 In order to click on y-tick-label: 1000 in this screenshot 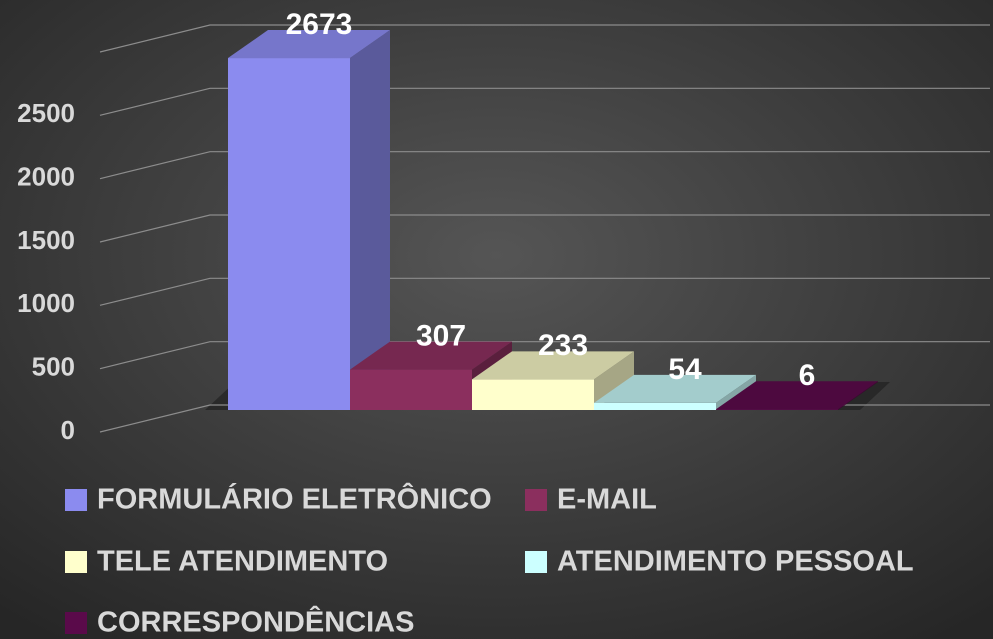, I will do `click(46, 303)`.